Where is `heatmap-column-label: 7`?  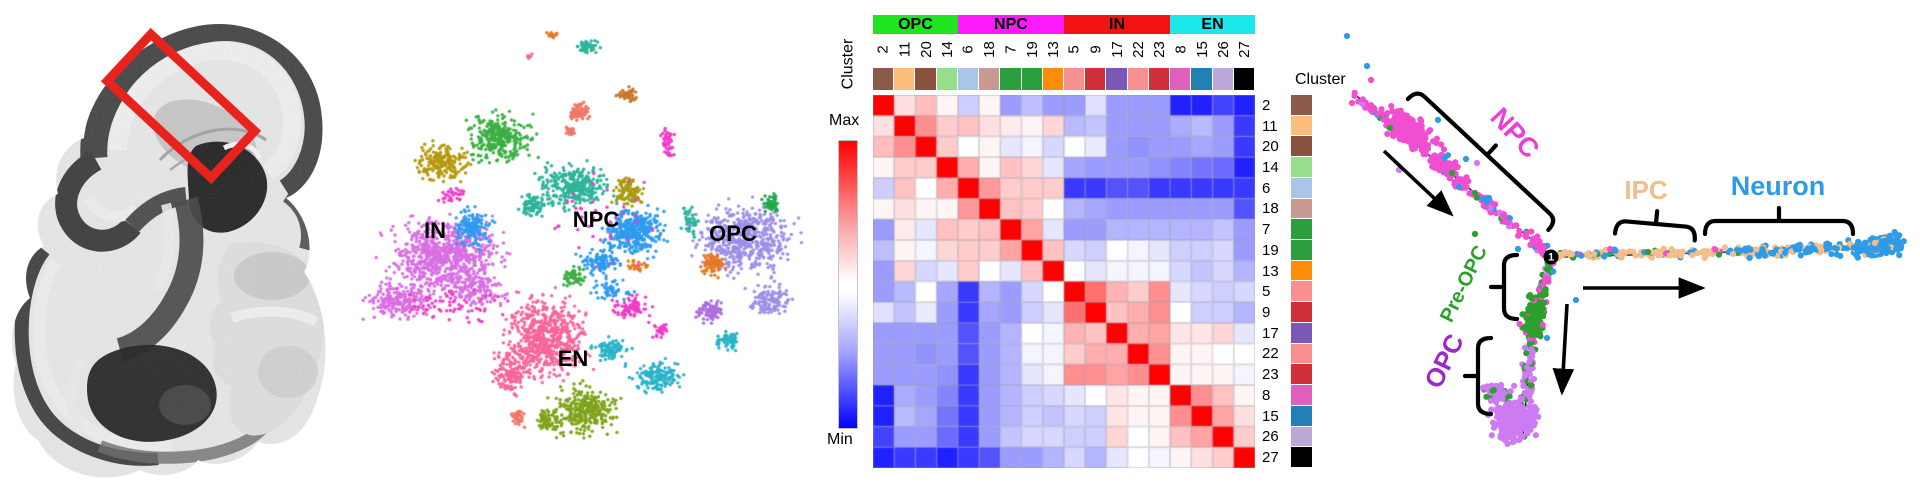
heatmap-column-label: 7 is located at coordinates (1011, 49).